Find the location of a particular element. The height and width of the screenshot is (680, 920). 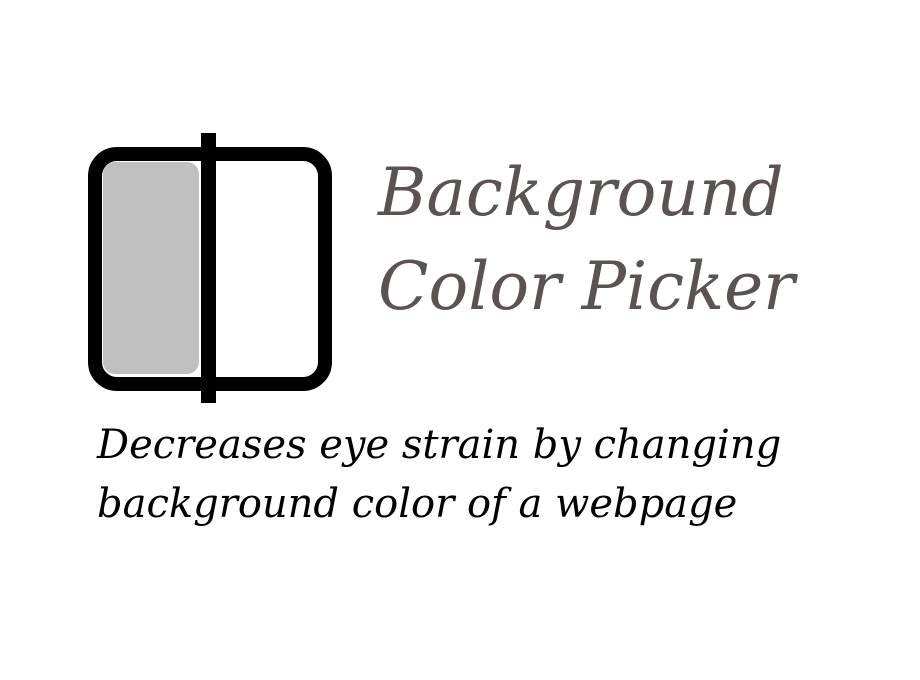

app-tagline-line-2: background color of a webpage is located at coordinates (417, 504).